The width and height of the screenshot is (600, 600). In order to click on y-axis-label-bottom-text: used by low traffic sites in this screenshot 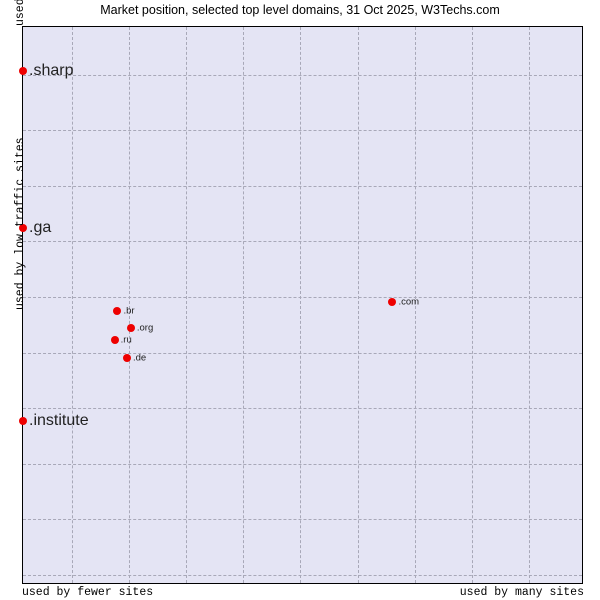, I will do `click(20, 223)`.